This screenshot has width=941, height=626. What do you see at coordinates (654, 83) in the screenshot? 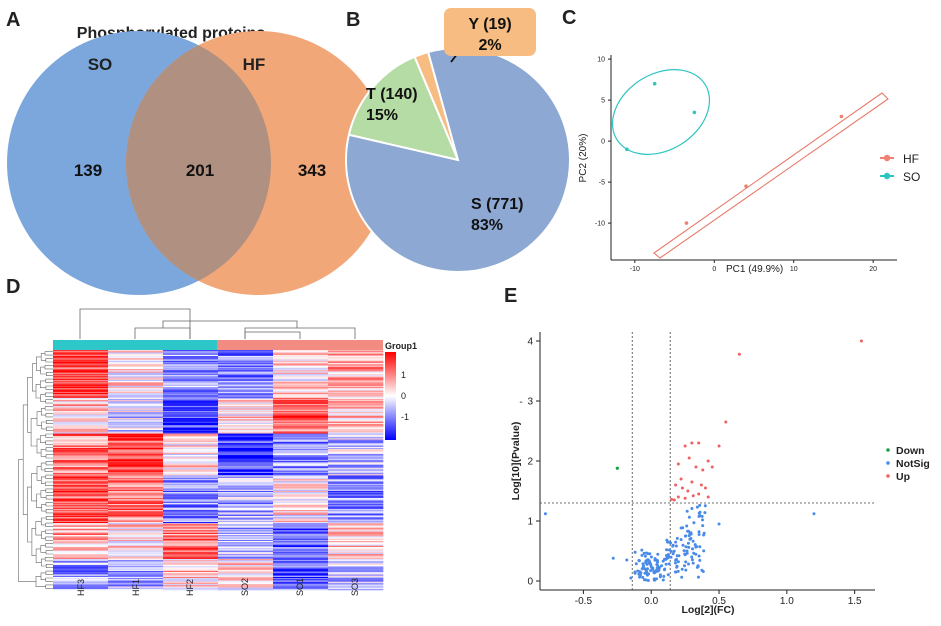
I see `pca-point-so` at bounding box center [654, 83].